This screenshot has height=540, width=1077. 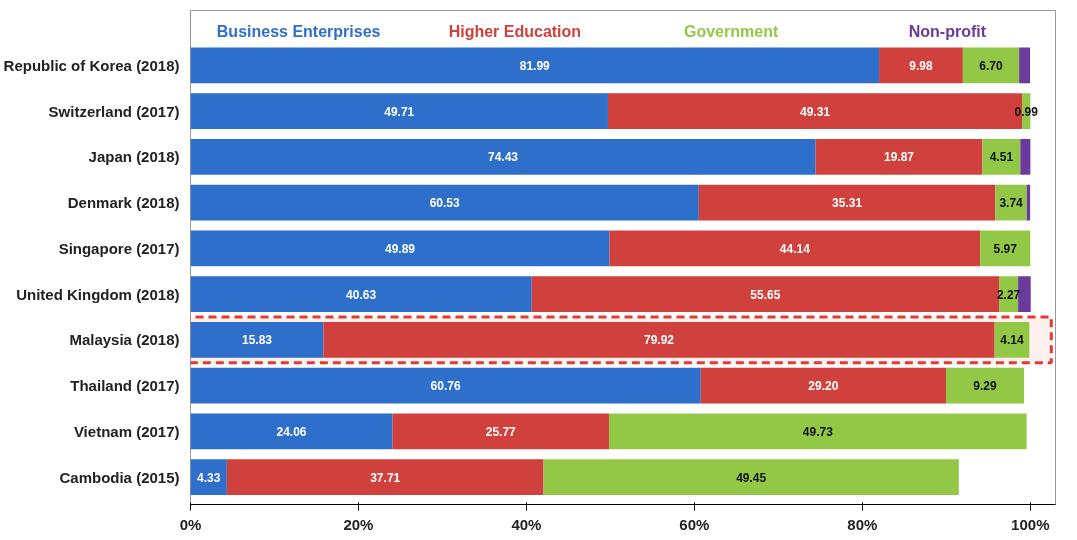 I want to click on y-tick-label: Republic of Korea (2018), so click(x=91, y=65).